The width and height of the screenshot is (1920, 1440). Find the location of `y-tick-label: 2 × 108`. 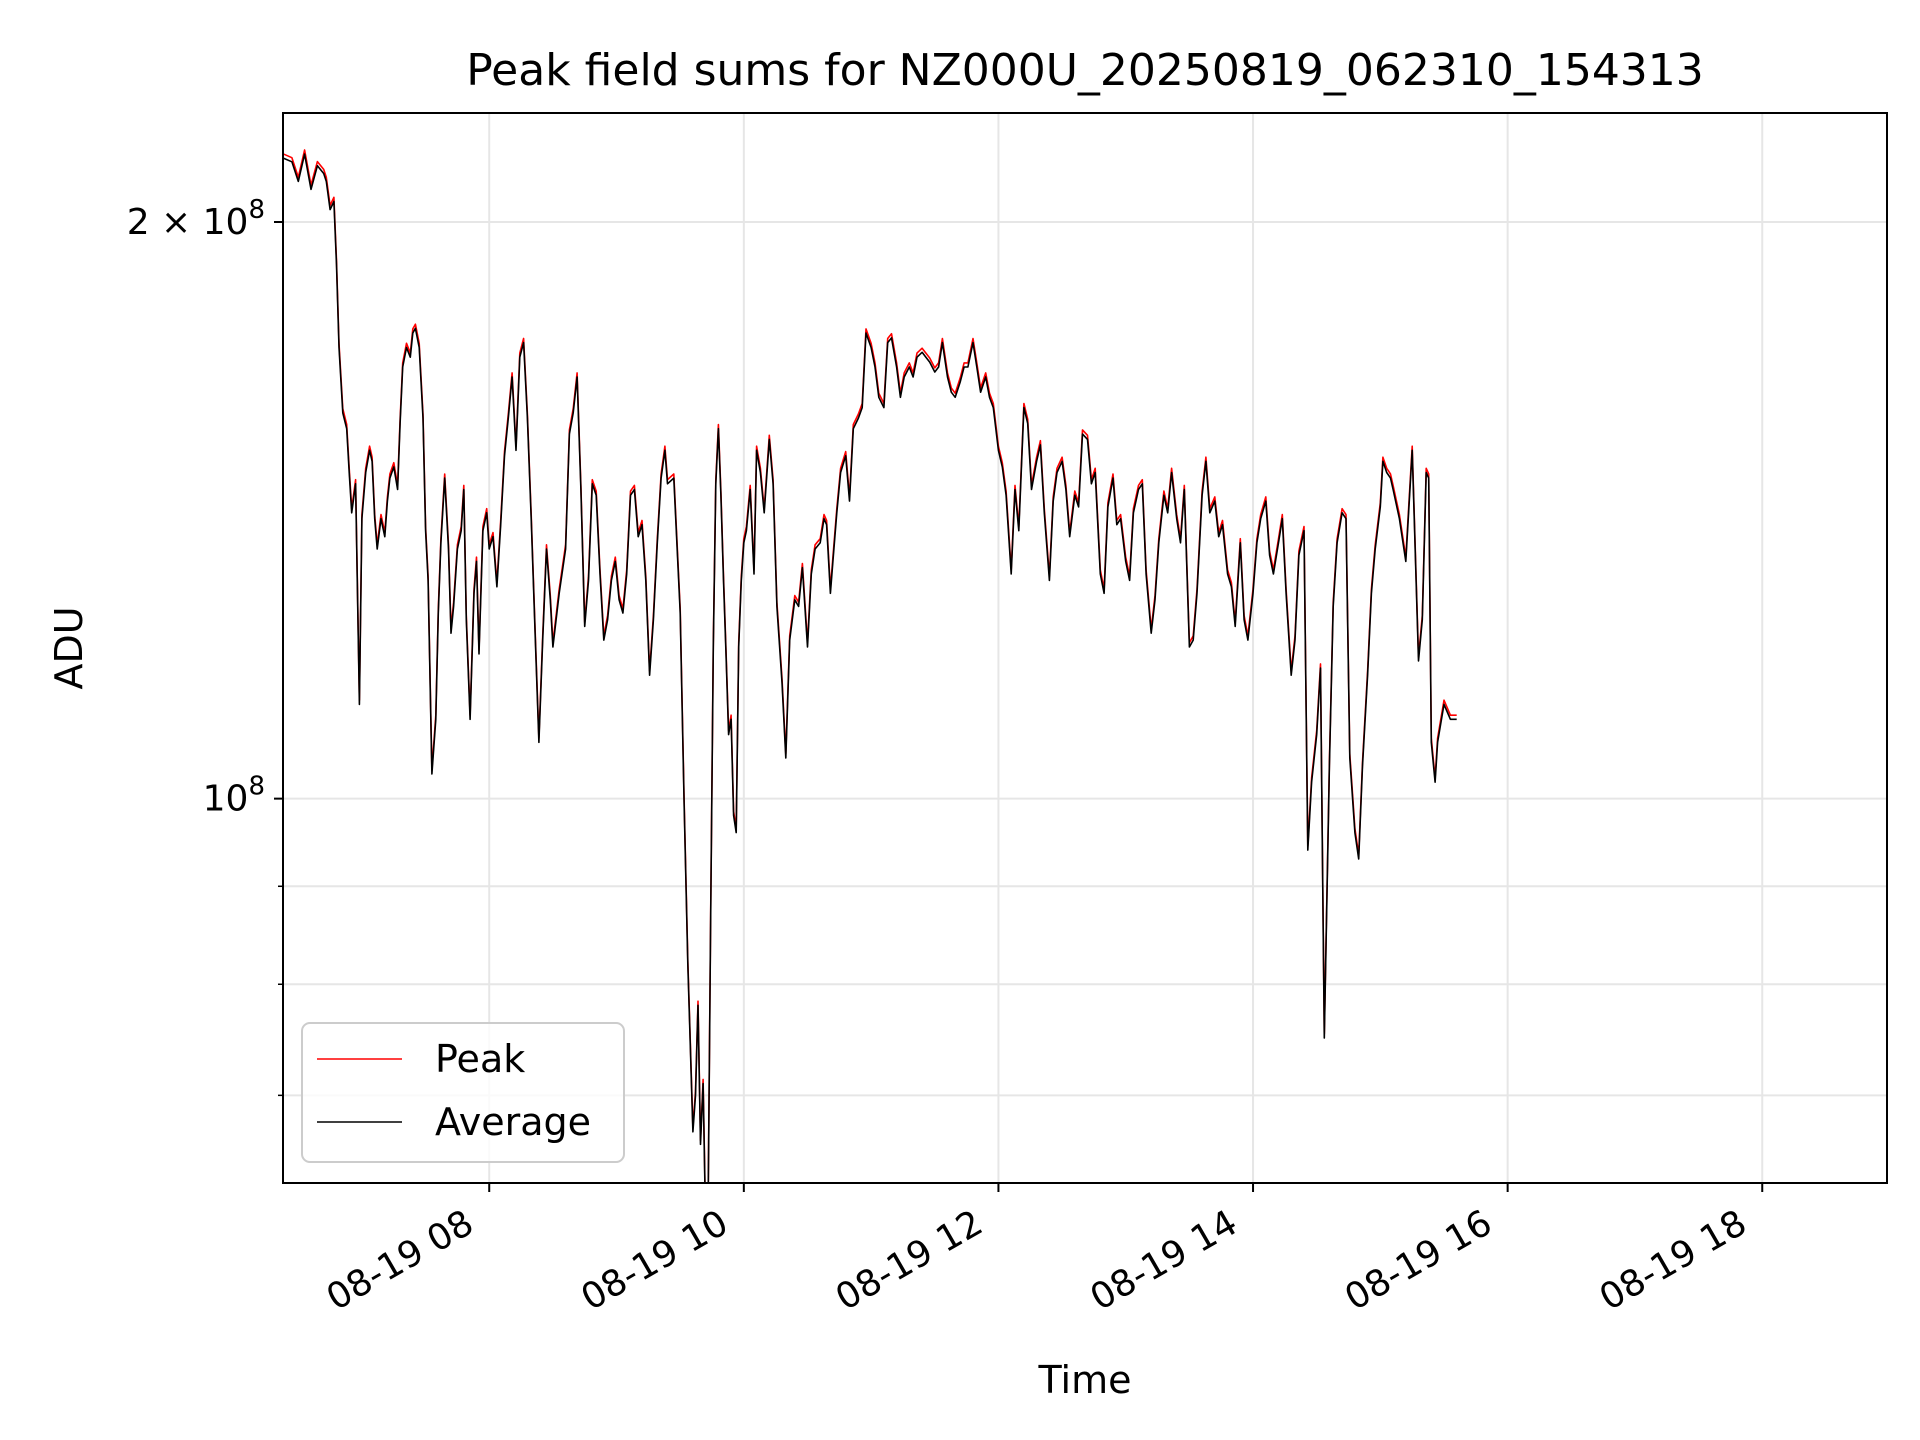

y-tick-label: 2 × 108 is located at coordinates (196, 219).